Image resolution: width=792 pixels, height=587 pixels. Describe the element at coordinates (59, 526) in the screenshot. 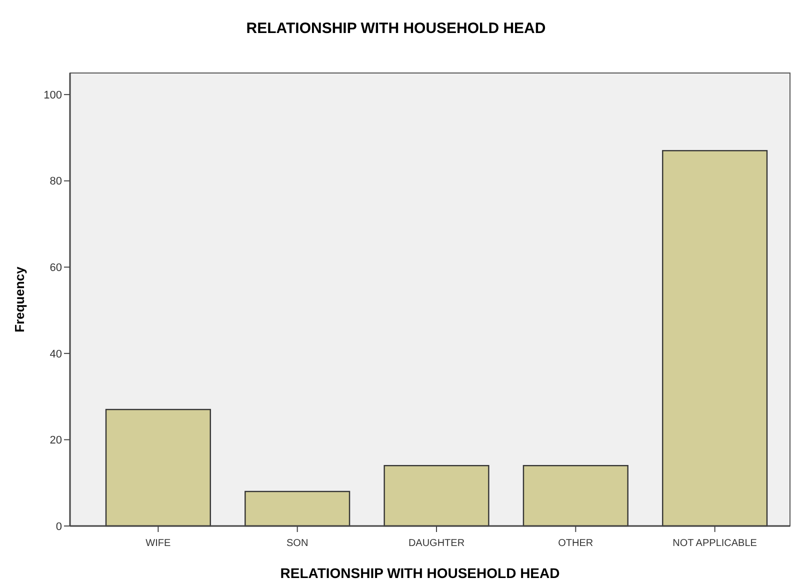

I see `y-tick-label: 0` at that location.